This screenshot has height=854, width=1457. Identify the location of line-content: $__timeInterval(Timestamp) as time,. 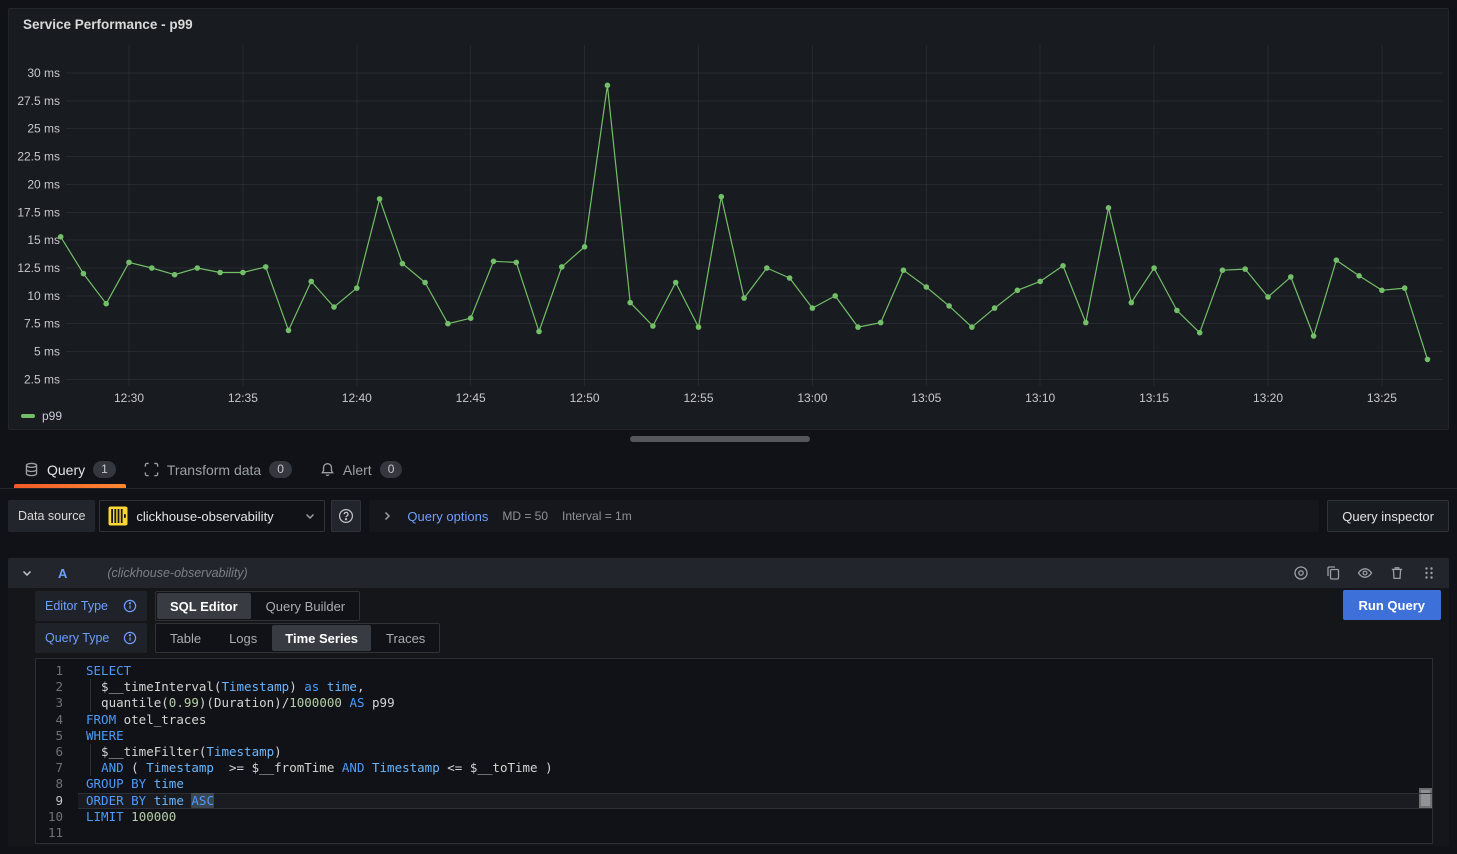
(225, 687).